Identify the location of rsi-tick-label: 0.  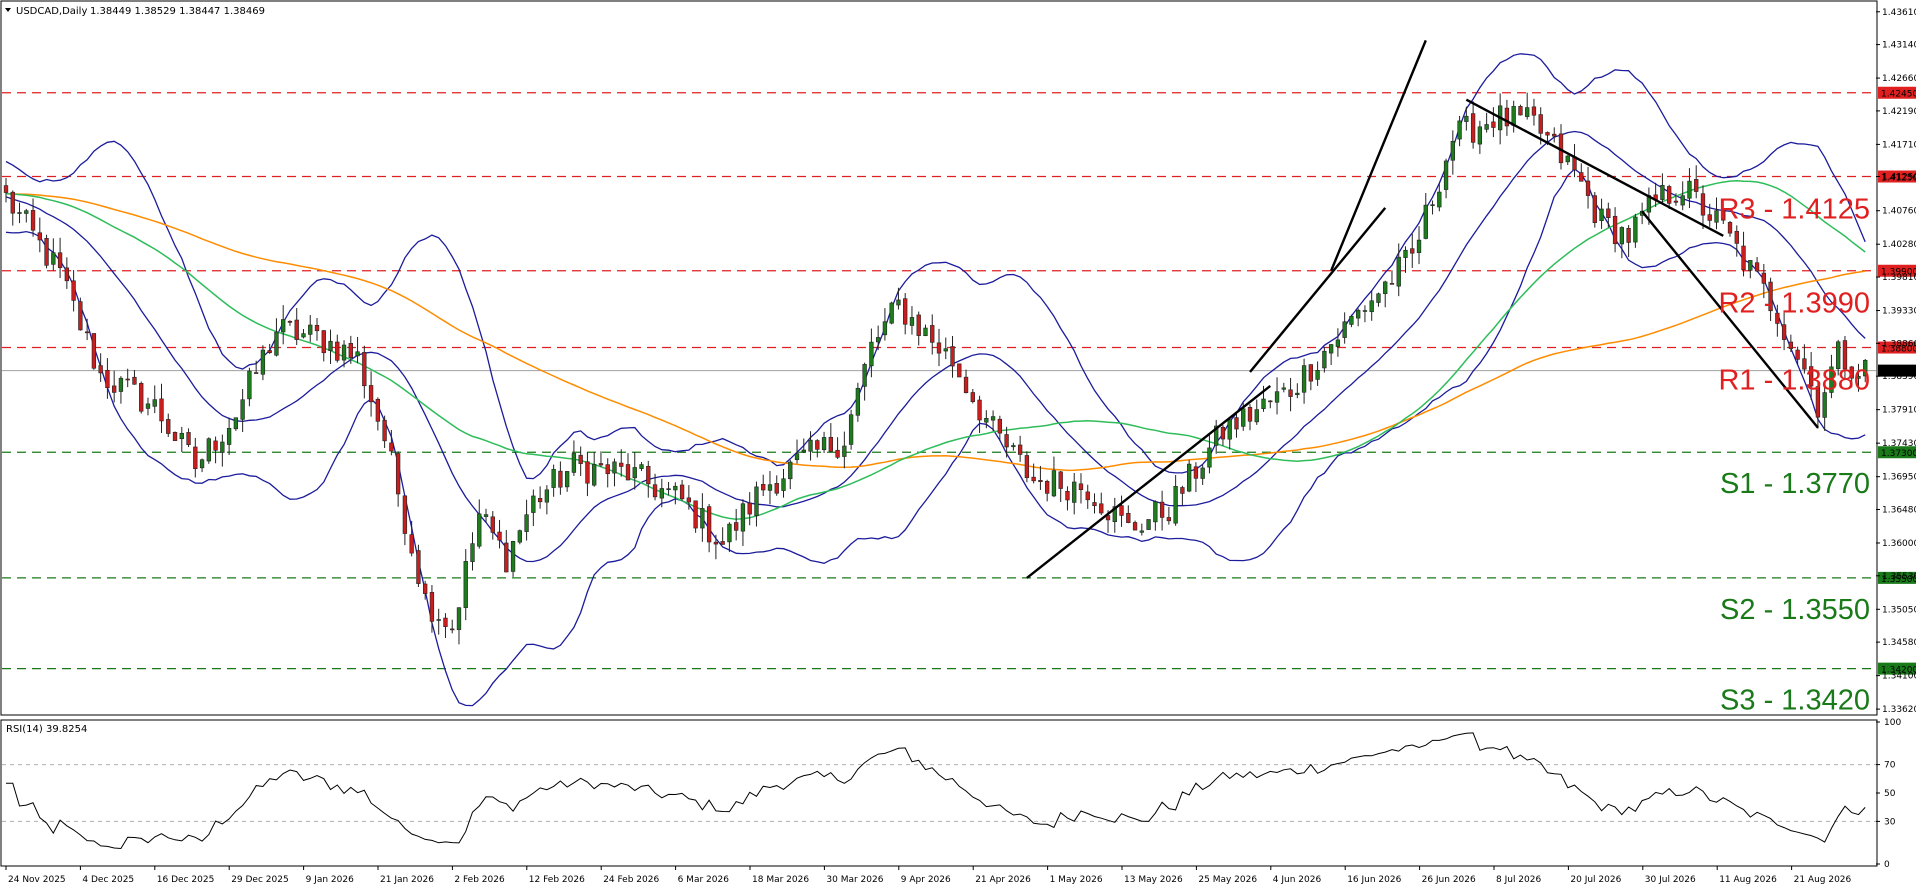
(1887, 865).